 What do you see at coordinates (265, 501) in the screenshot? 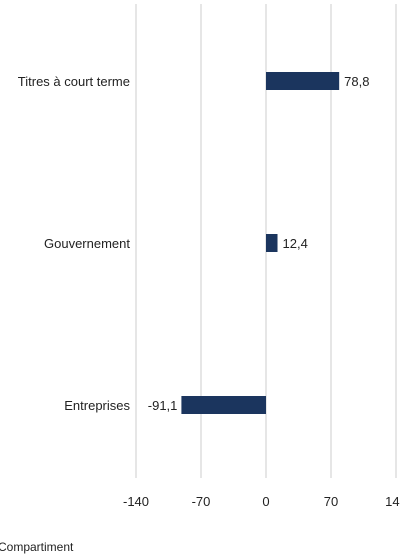
I see `x-tick-label-2: 0` at bounding box center [265, 501].